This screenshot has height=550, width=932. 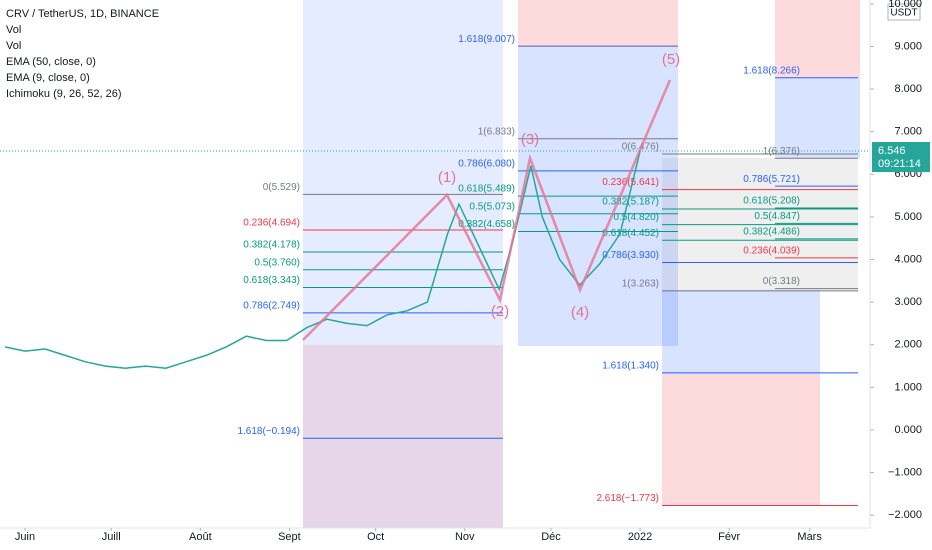 I want to click on fib-label: 0.5(3.760), so click(x=277, y=262).